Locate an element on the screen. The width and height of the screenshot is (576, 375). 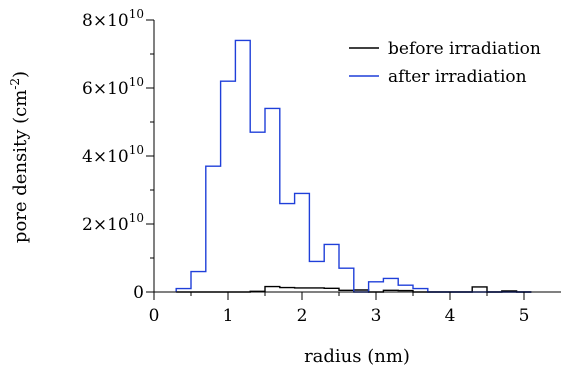
y-tick-label: 4×10¹⁰ is located at coordinates (113, 155).